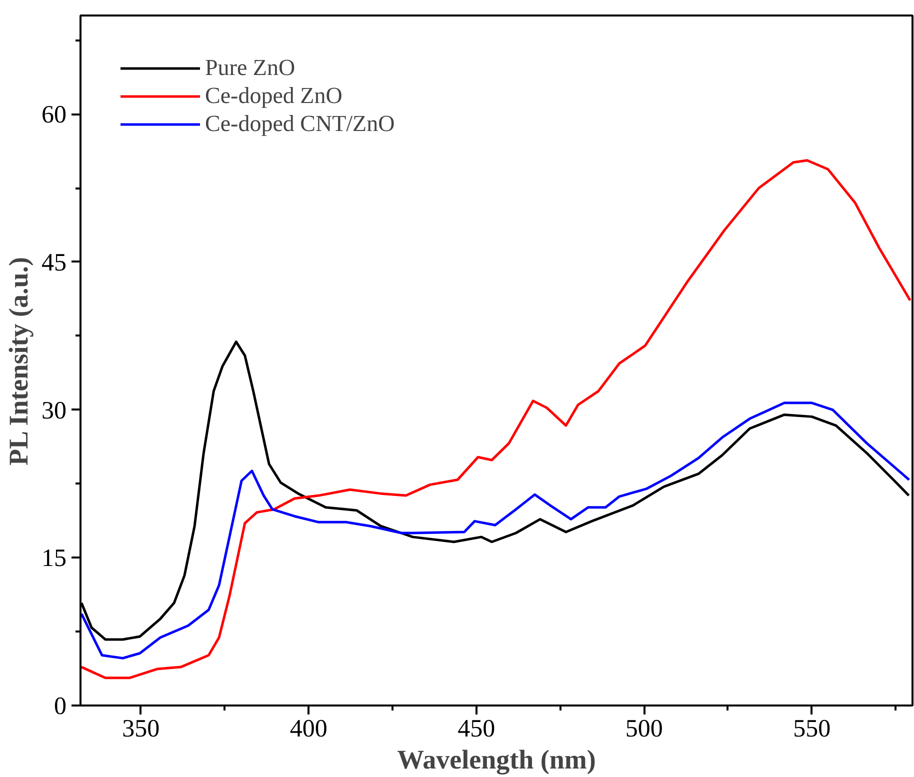 Image resolution: width=914 pixels, height=777 pixels. What do you see at coordinates (477, 729) in the screenshot?
I see `x-tick-label: 450` at bounding box center [477, 729].